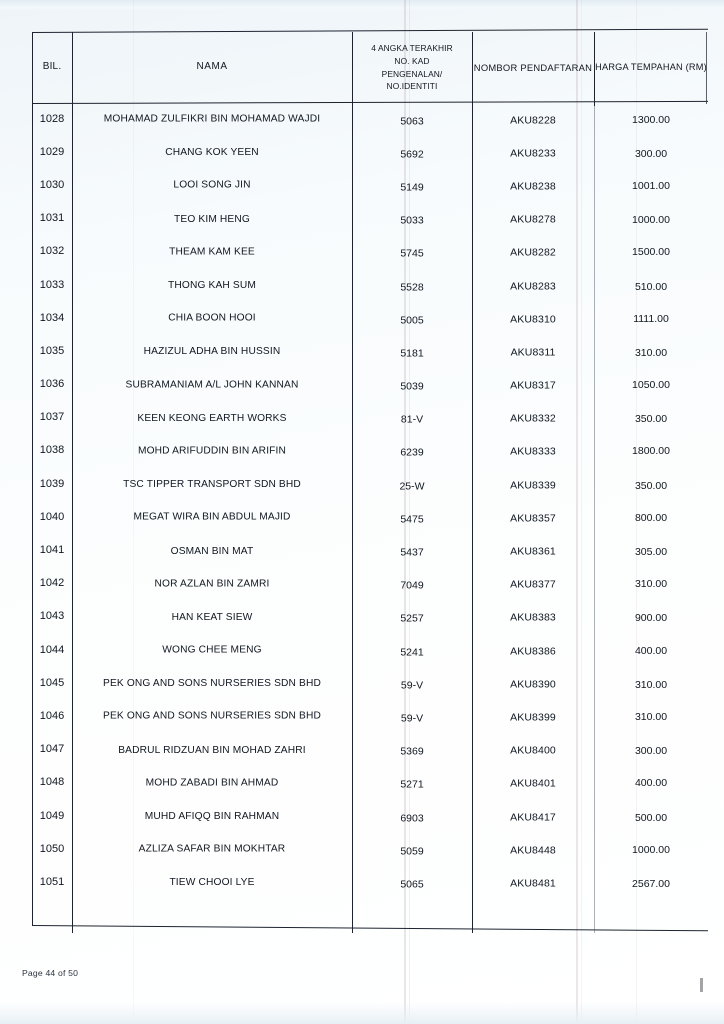 The image size is (724, 1024). Describe the element at coordinates (212, 384) in the screenshot. I see `cell-nama: SUBRAMANIAM A/L JOHN KANNAN` at that location.